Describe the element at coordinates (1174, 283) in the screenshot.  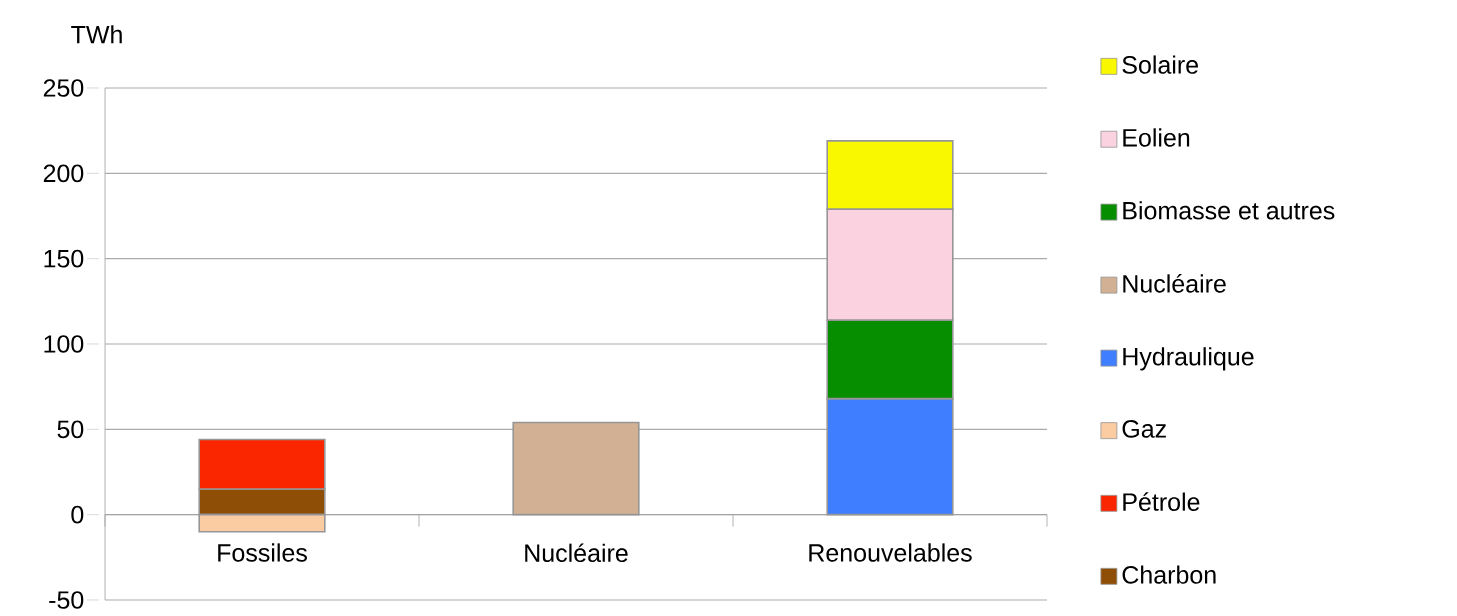
I see `legend-label: Nucléaire` at that location.